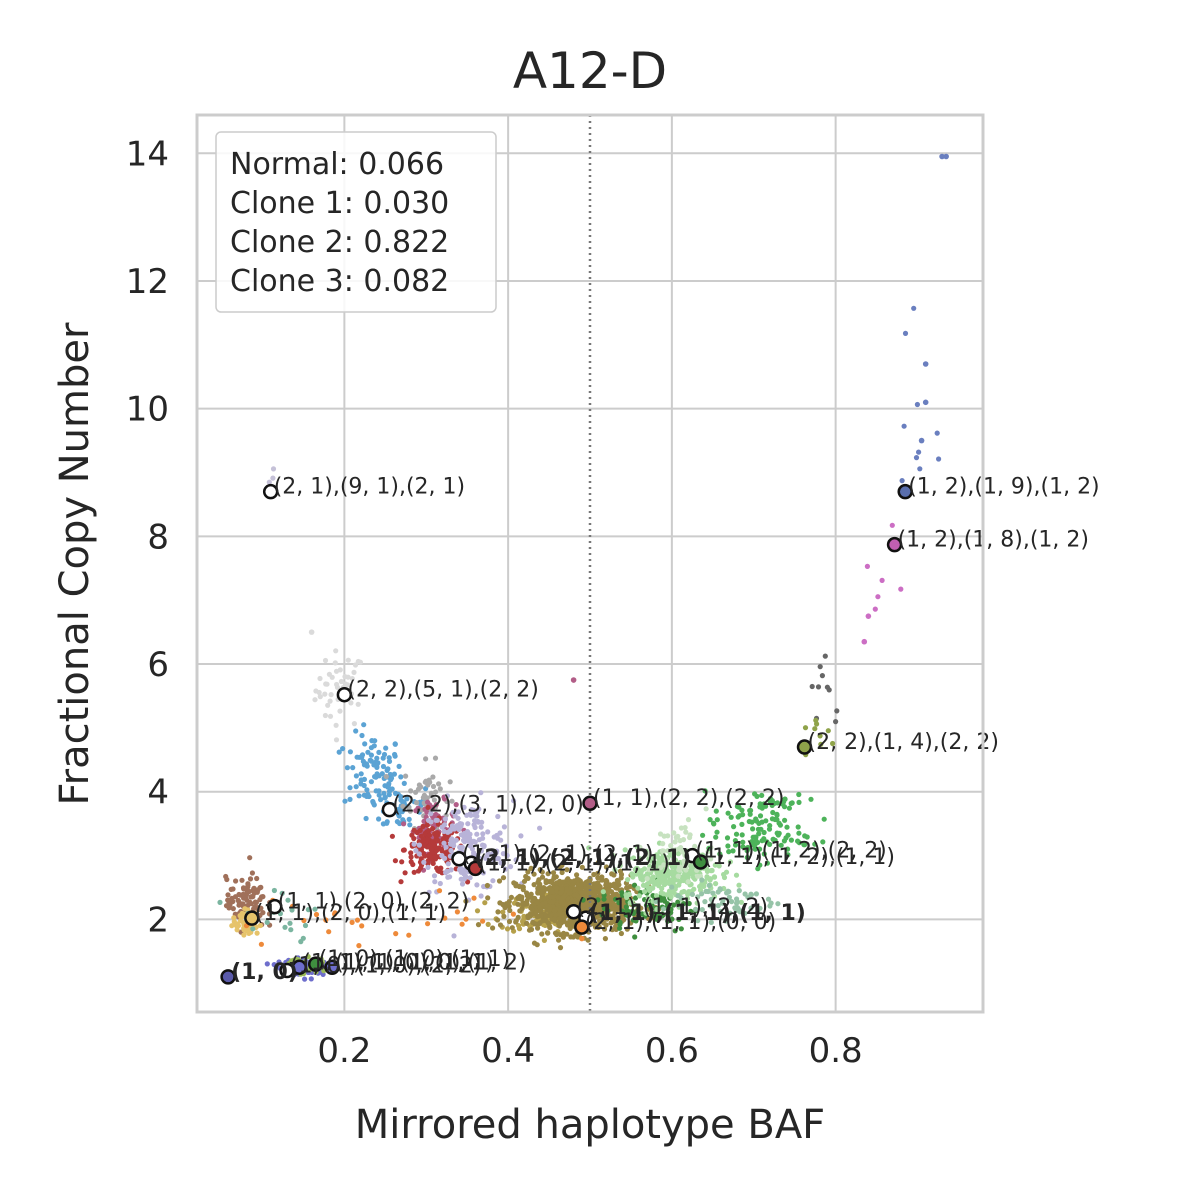 Image resolution: width=1200 pixels, height=1200 pixels. What do you see at coordinates (350, 913) in the screenshot?
I see `centroid-label: (1, 1),(2, 0),(1, 1)` at bounding box center [350, 913].